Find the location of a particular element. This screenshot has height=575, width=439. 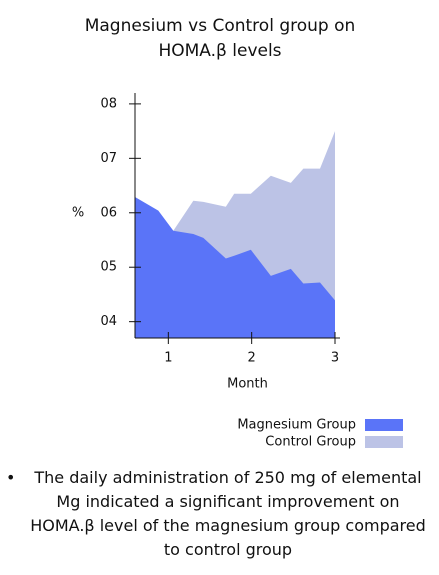

x-tick-label: 3 is located at coordinates (335, 358).